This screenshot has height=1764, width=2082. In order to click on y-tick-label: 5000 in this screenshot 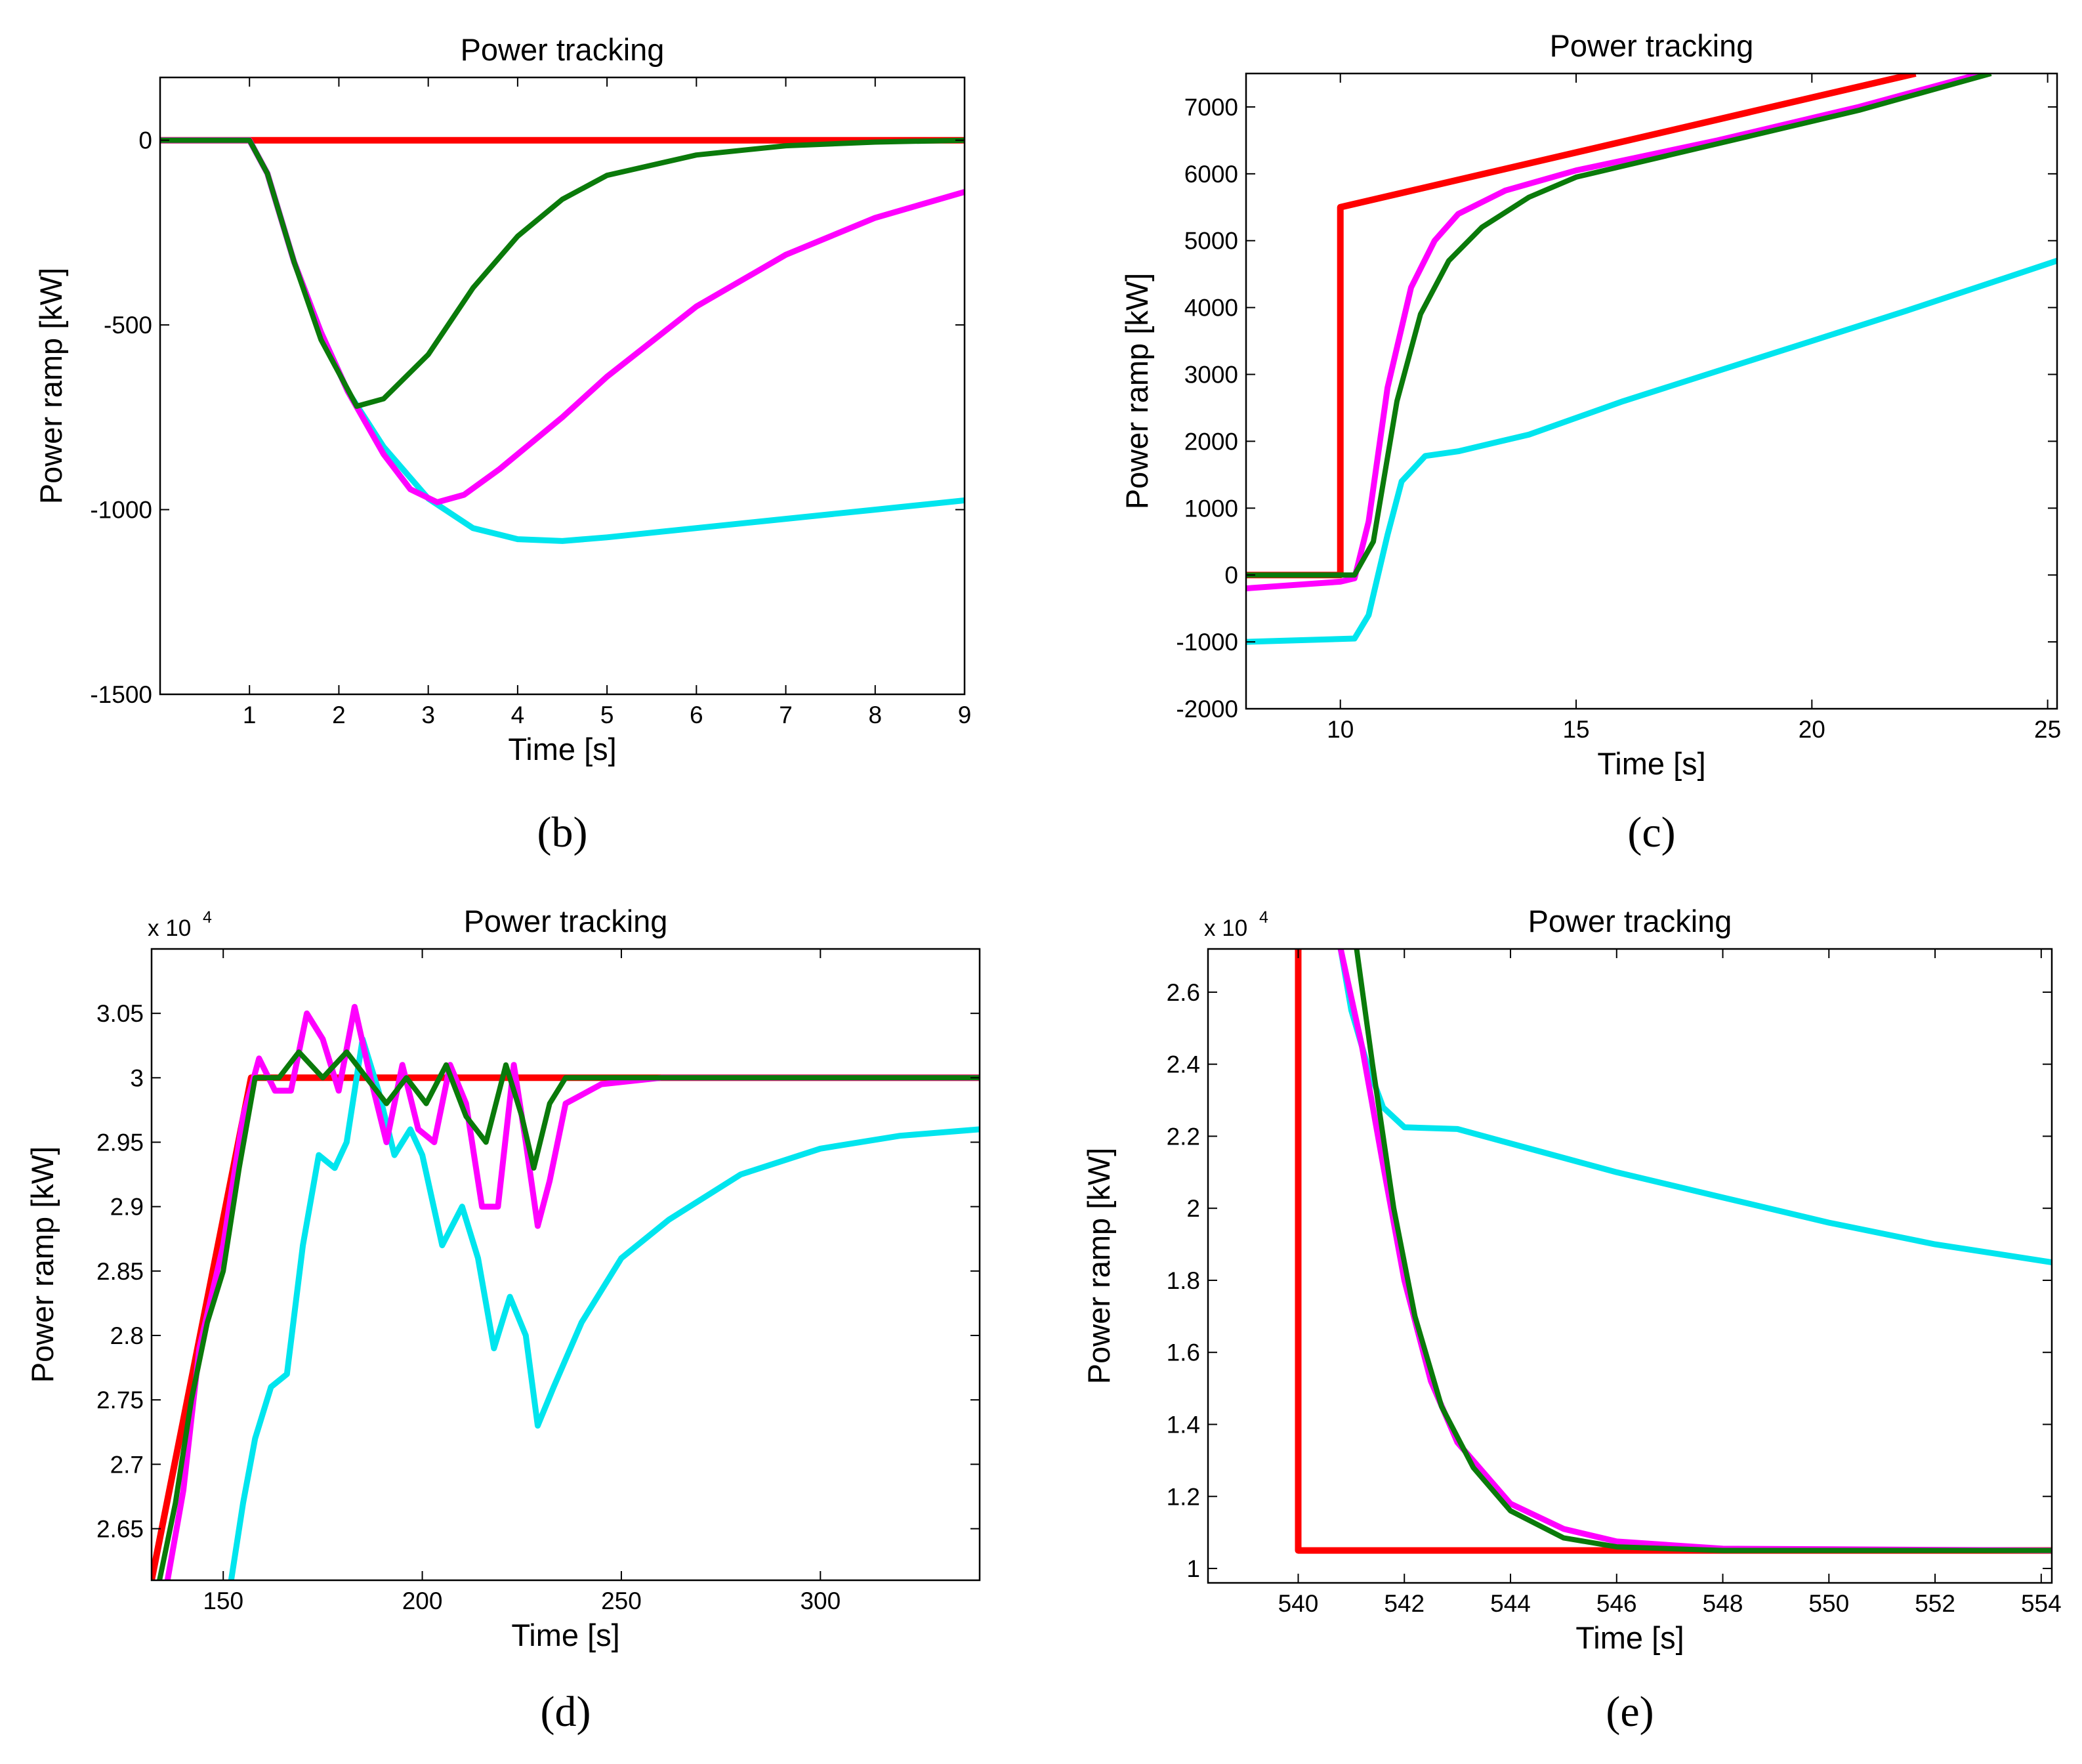, I will do `click(1211, 241)`.